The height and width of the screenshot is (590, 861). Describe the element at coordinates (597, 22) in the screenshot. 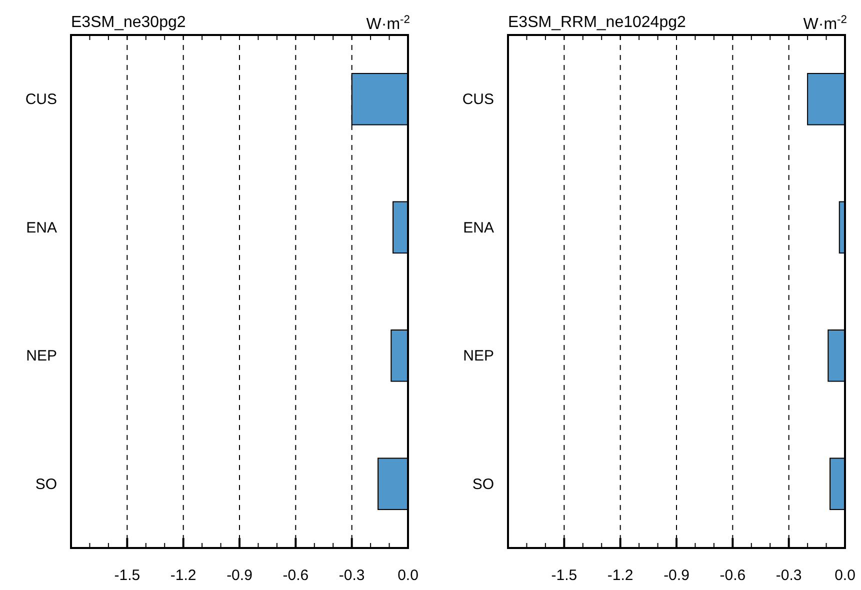

I see `chart-title: E3SM_RRM_ne1024pg2` at that location.